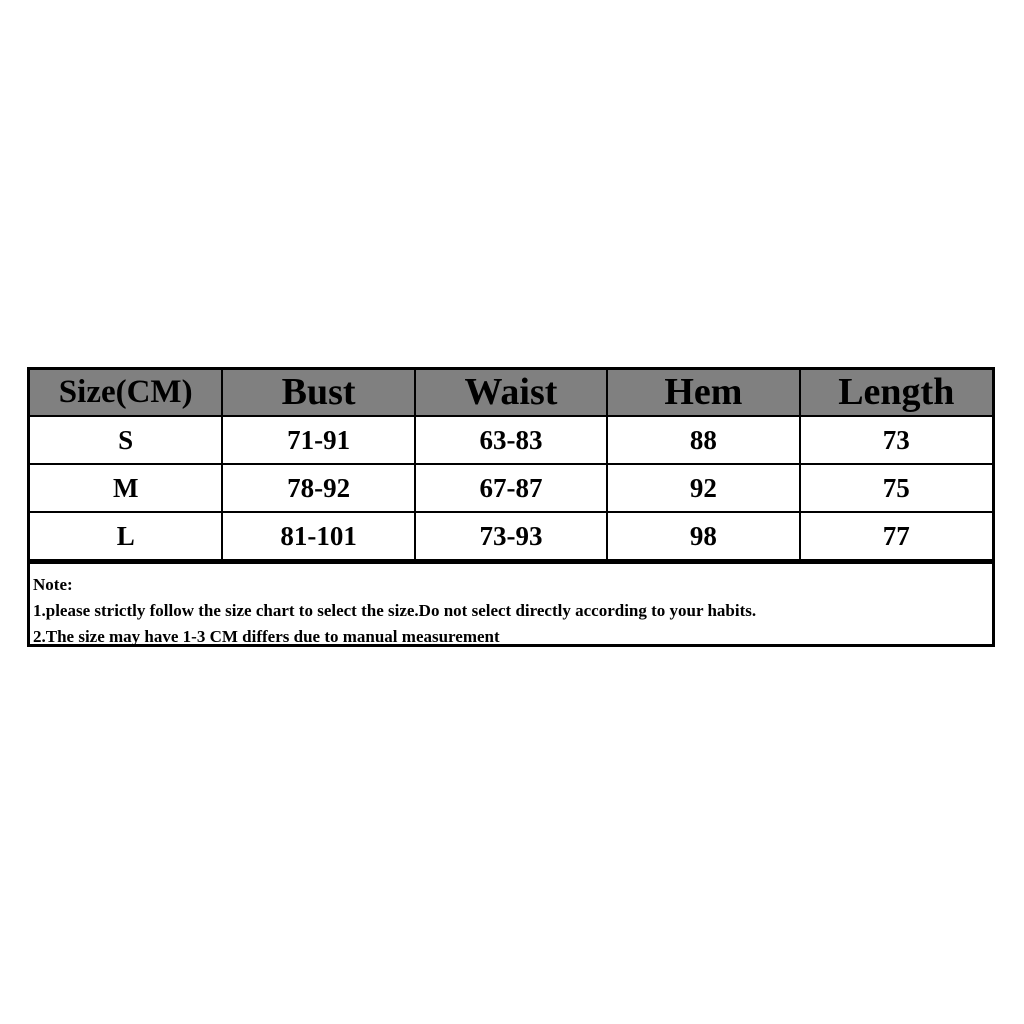  I want to click on cell-length: 73, so click(895, 440).